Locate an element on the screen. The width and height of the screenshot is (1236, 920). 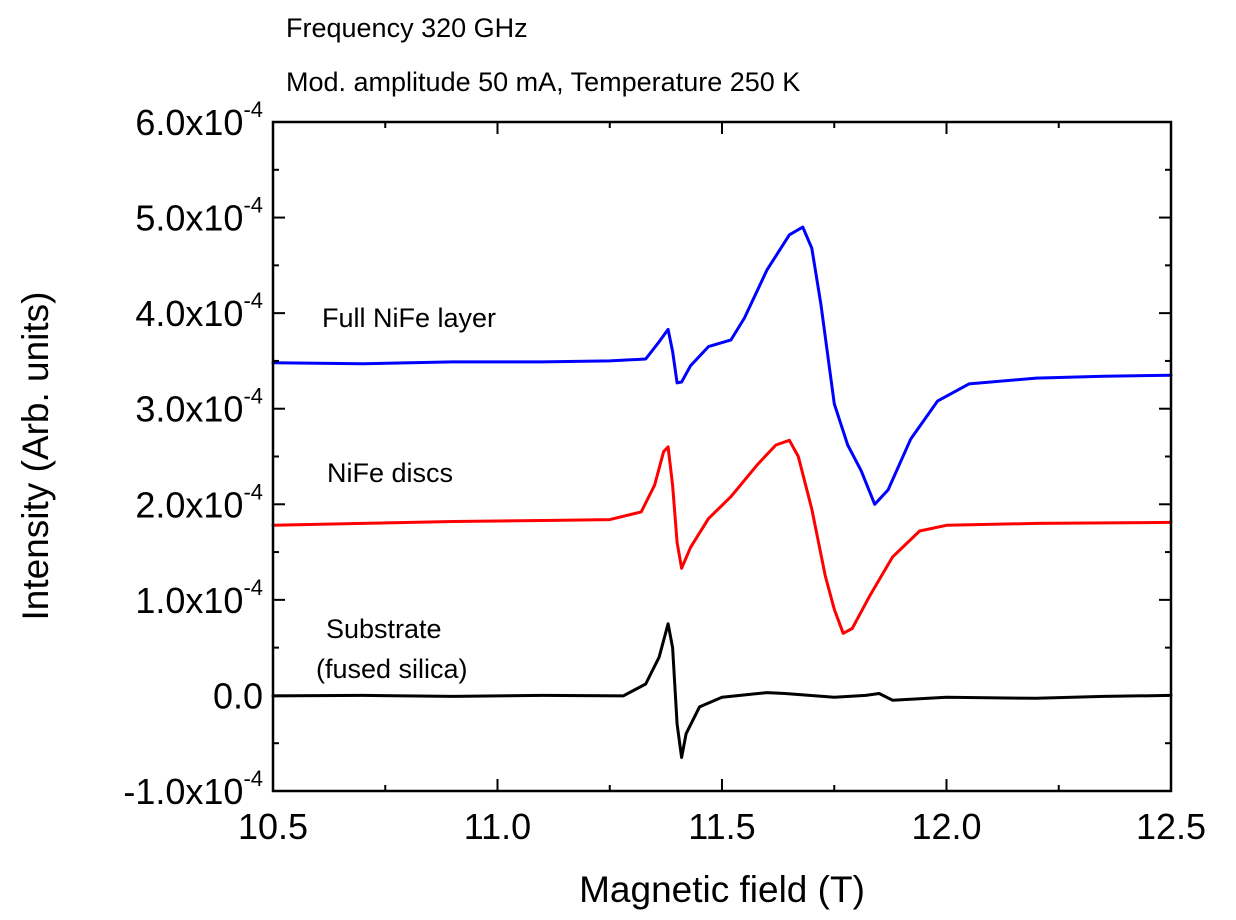
series-label-full-nife: Full NiFe layer is located at coordinates (409, 318).